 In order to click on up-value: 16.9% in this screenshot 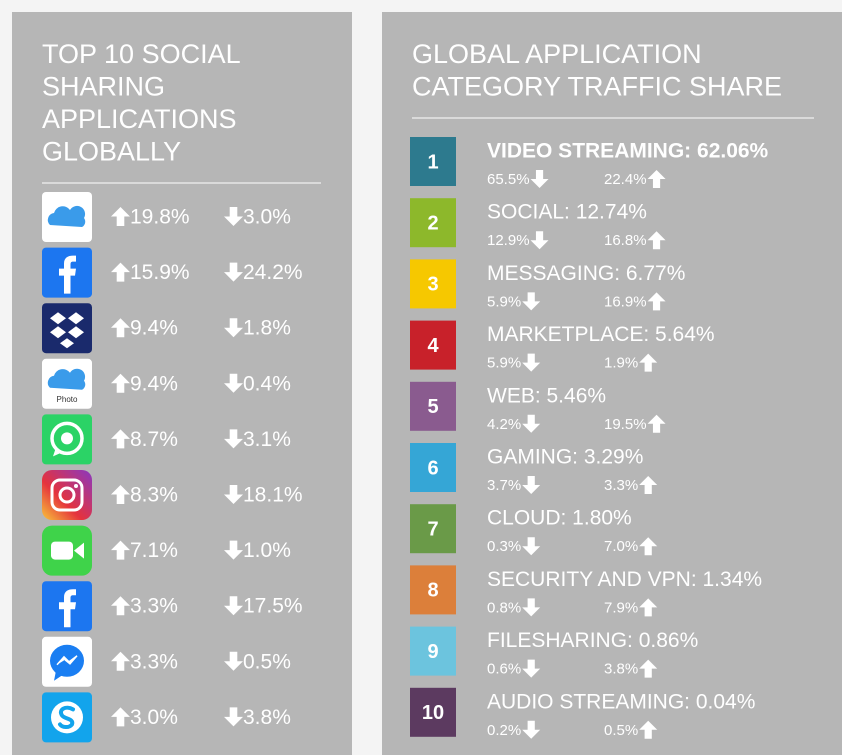, I will do `click(625, 301)`.